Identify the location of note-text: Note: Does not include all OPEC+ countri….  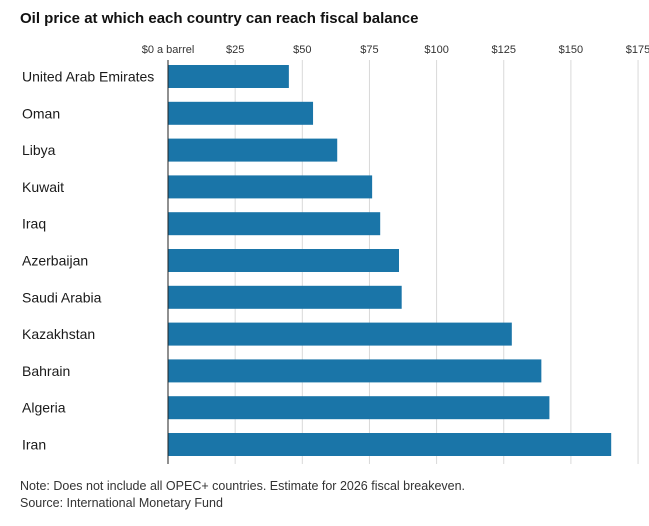
(243, 486).